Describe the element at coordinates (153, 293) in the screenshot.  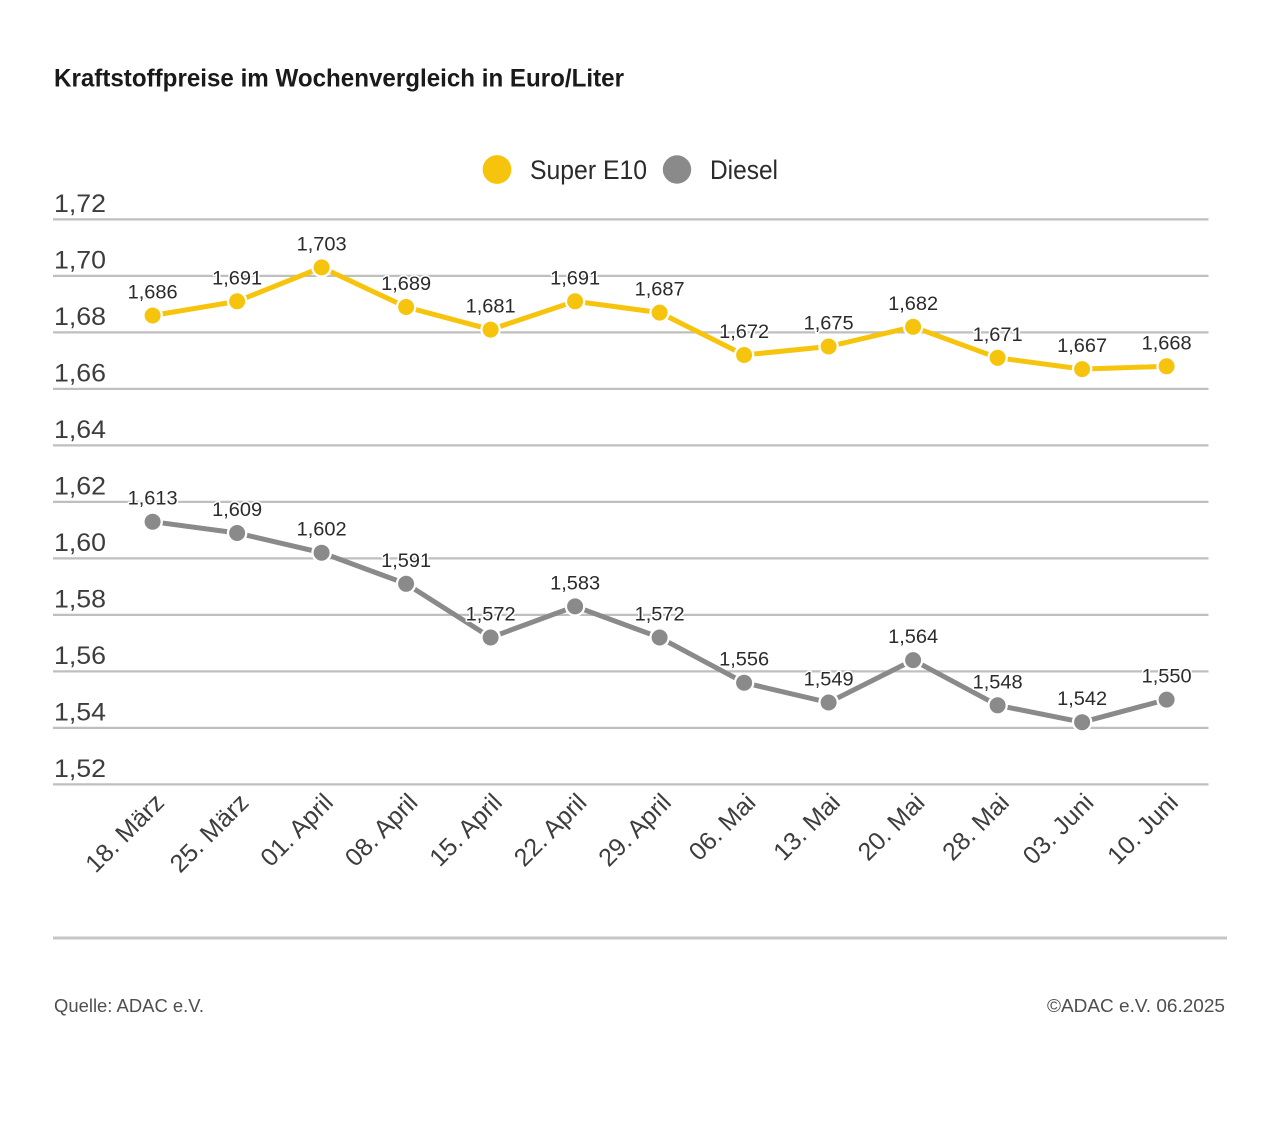
I see `svg-text: 1,686` at that location.